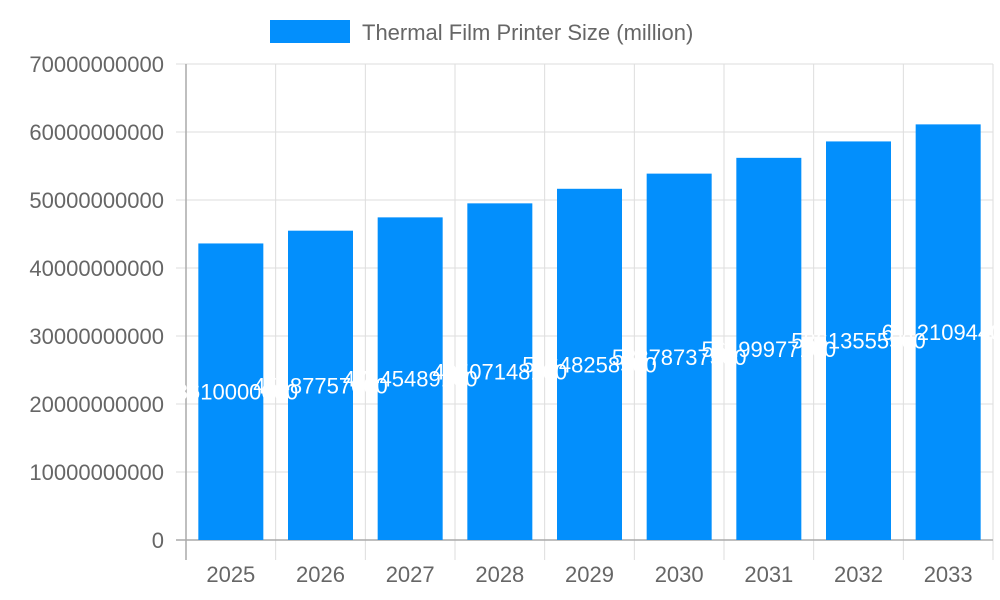  I want to click on y-tick-label: 50000000000, so click(96, 200).